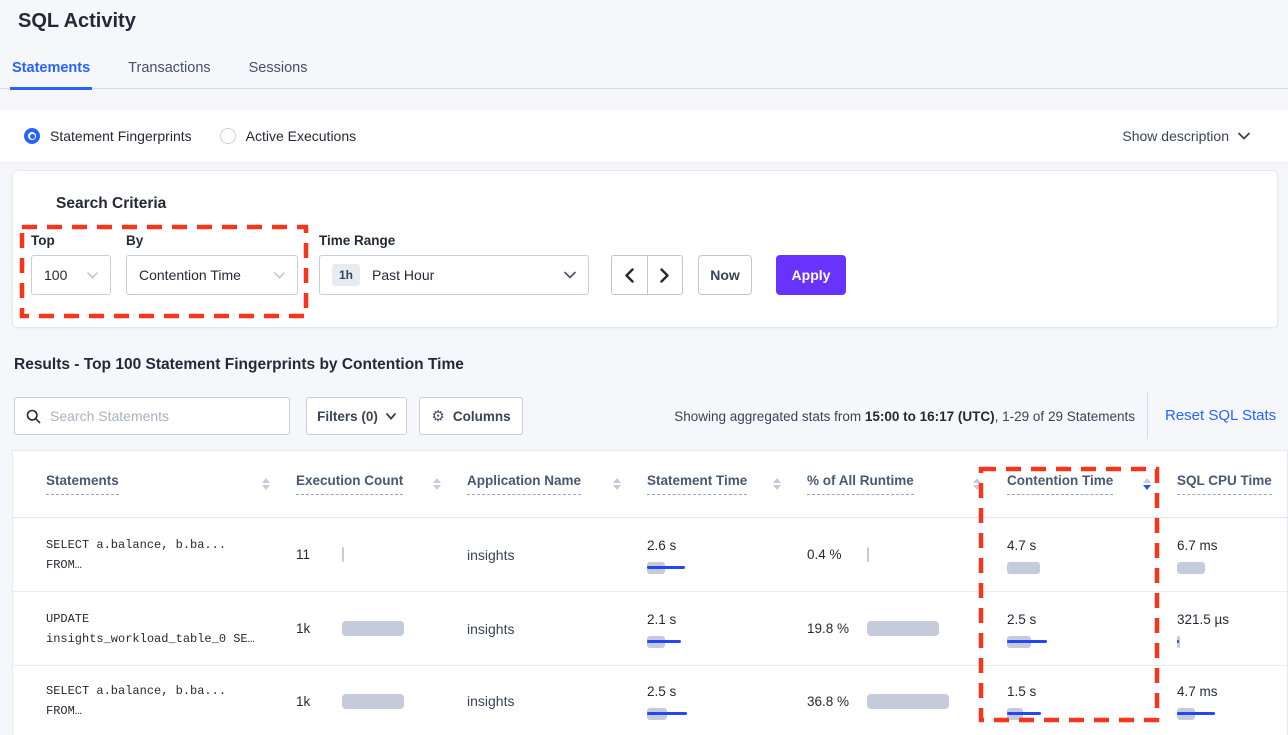  I want to click on runtime-pct-cell: 19.8 %, so click(907, 628).